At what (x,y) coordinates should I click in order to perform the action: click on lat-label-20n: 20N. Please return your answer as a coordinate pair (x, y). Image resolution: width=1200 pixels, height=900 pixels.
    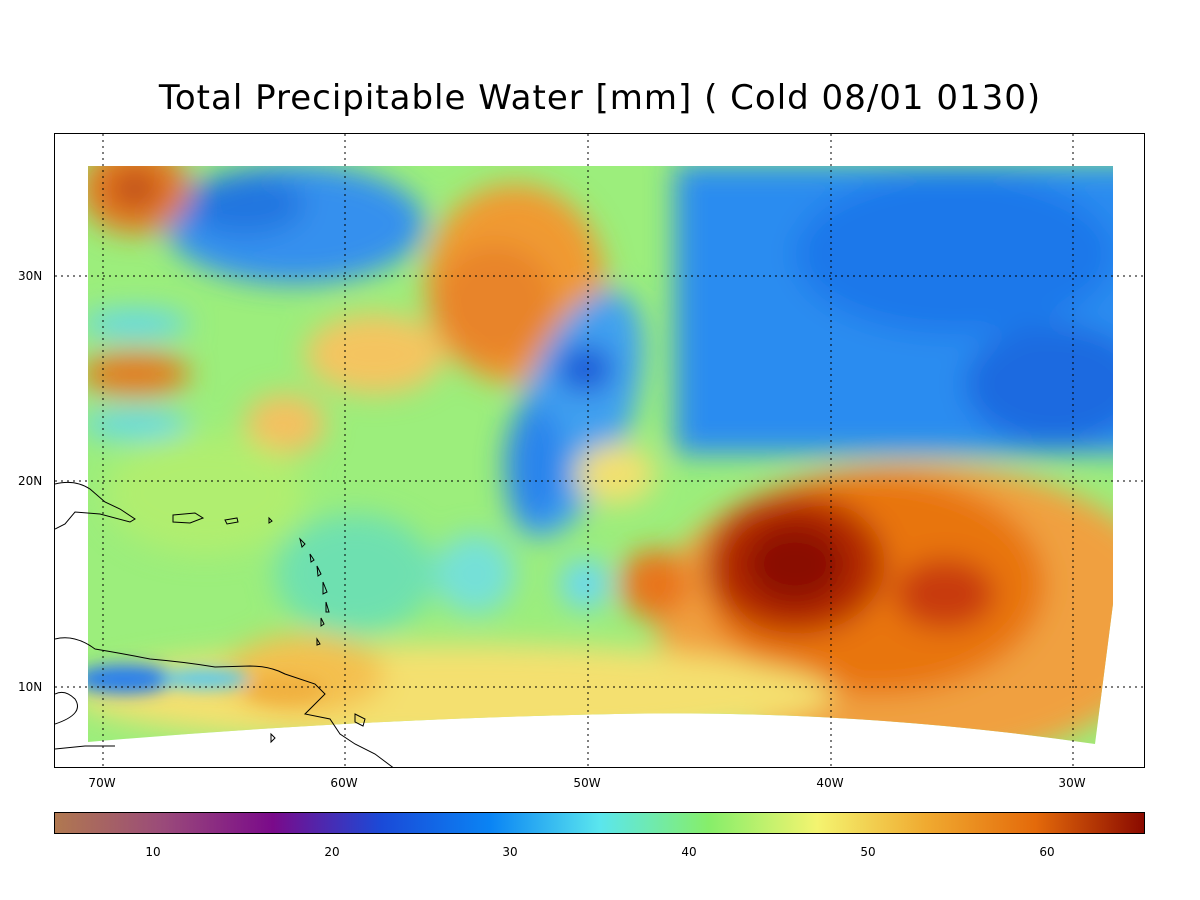
    Looking at the image, I should click on (30, 481).